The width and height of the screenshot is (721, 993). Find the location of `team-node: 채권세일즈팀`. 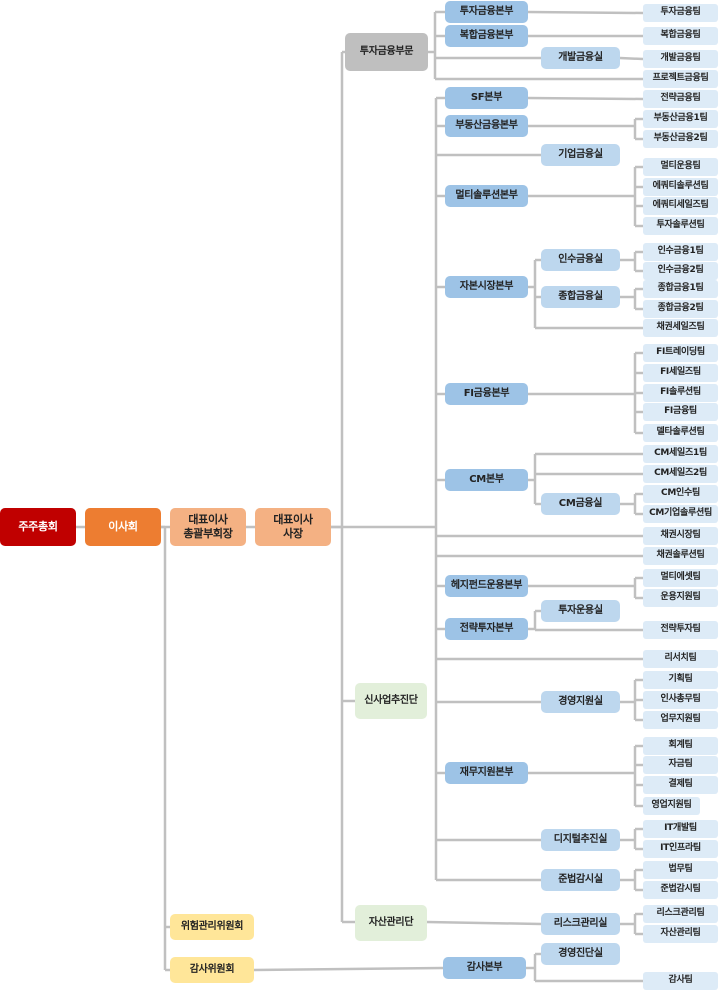

team-node: 채권세일즈팀 is located at coordinates (680, 328).